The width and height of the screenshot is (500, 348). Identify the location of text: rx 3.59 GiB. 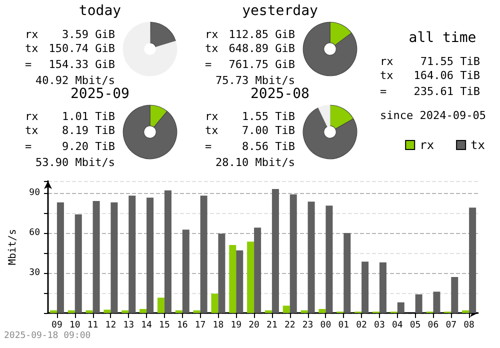
(70, 34).